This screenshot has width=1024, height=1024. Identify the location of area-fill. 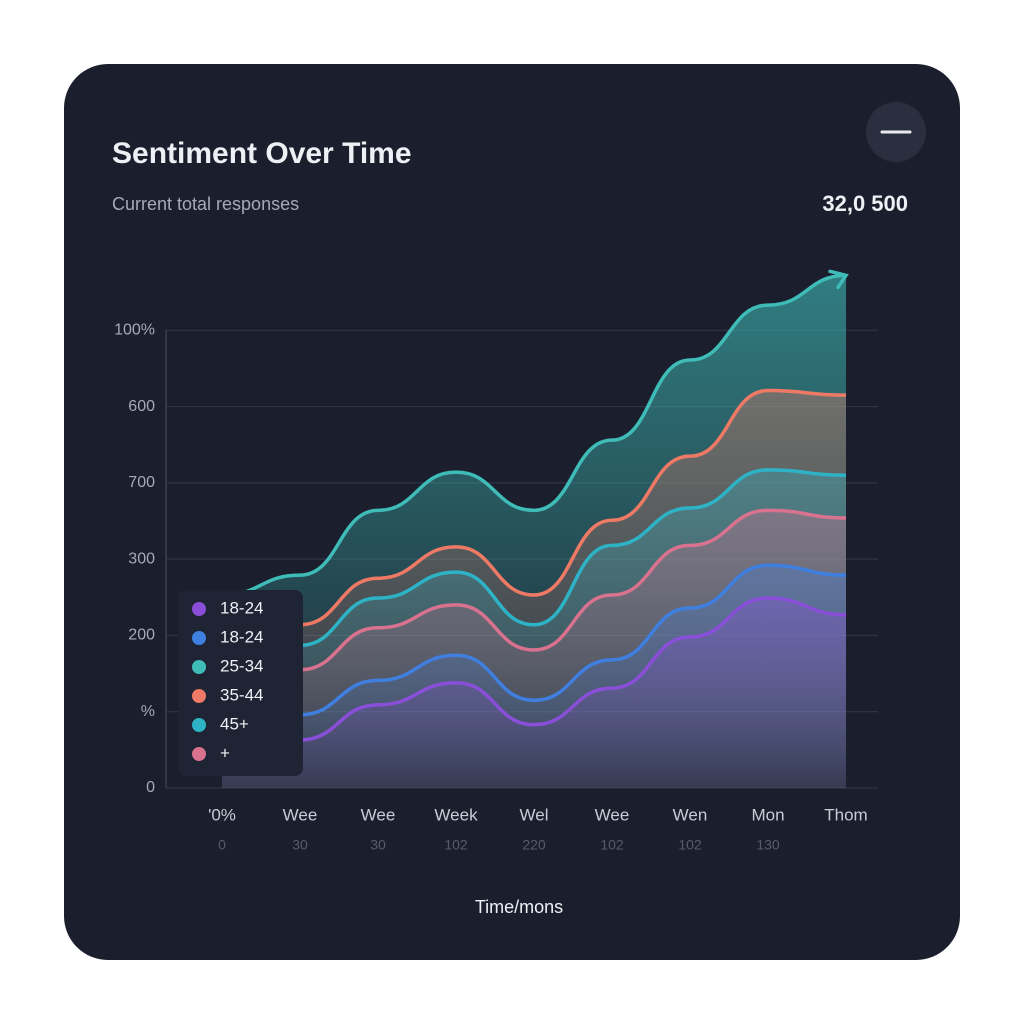
(534, 693).